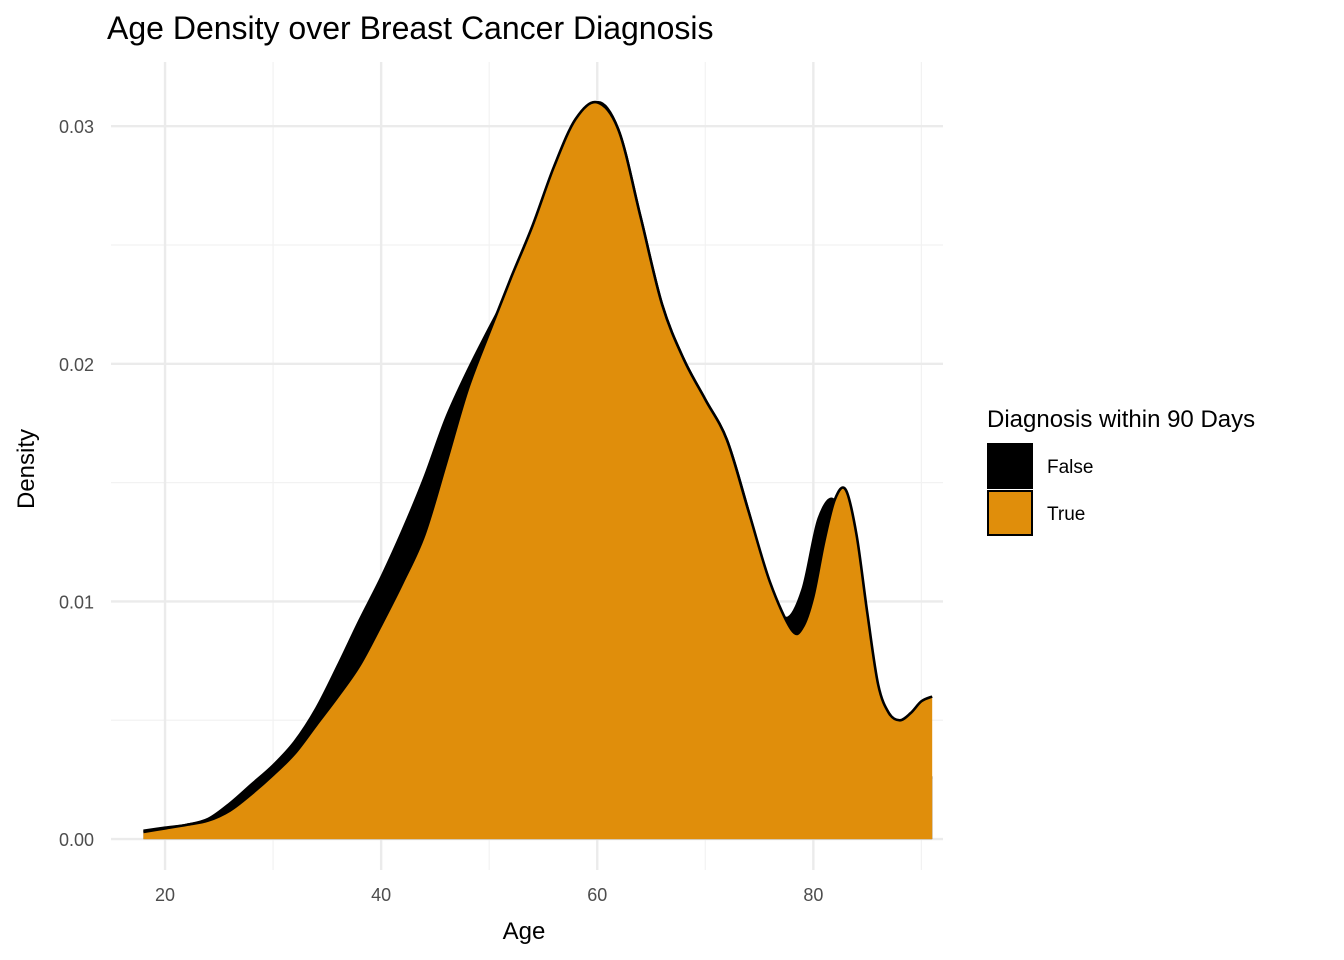 The width and height of the screenshot is (1344, 960). I want to click on y-axis-ticks: 0.00 0.01 0.02 0.03, so click(76, 483).